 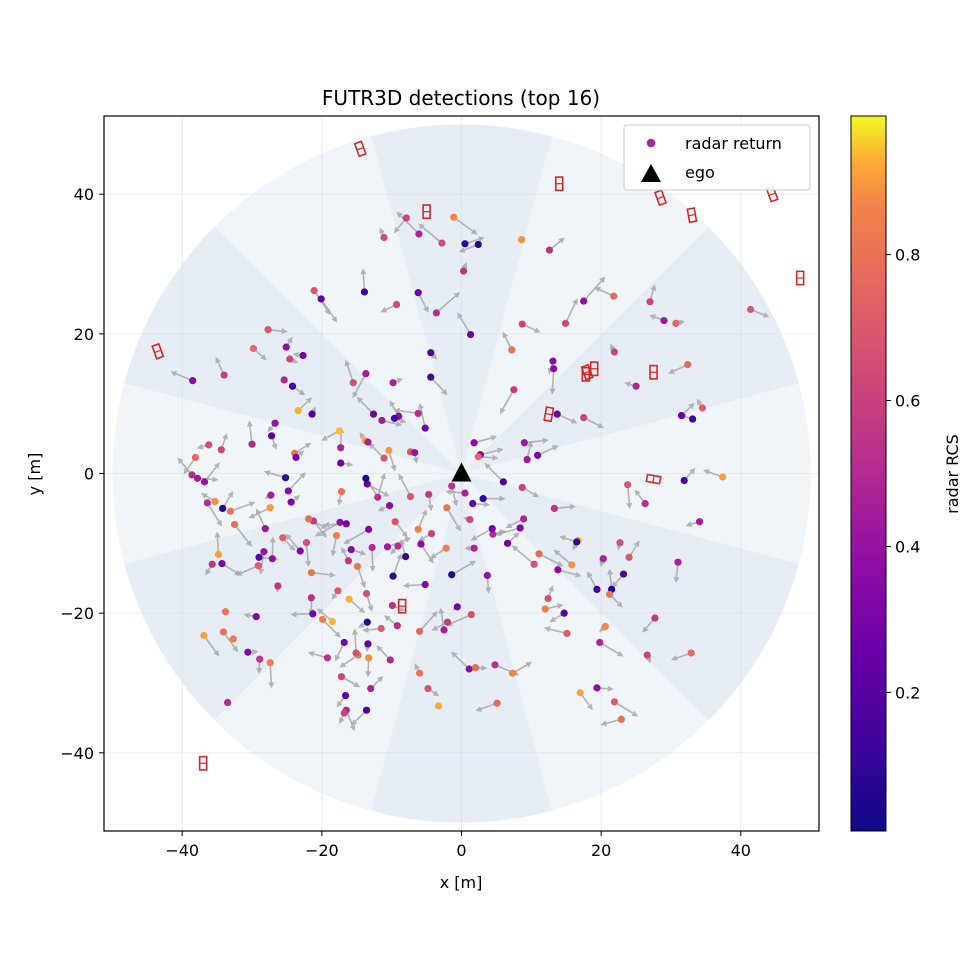 I want to click on colorbar: 0.2 0.4 0.6 0.8 radar RCS, so click(x=906, y=473).